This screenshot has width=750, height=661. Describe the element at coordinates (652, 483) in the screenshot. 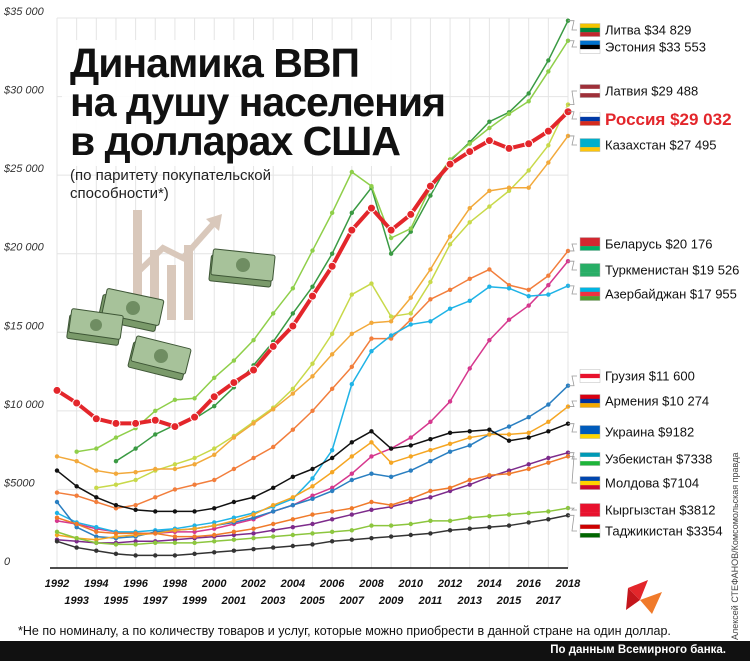

I see `legend-label: Молдова $7104` at that location.